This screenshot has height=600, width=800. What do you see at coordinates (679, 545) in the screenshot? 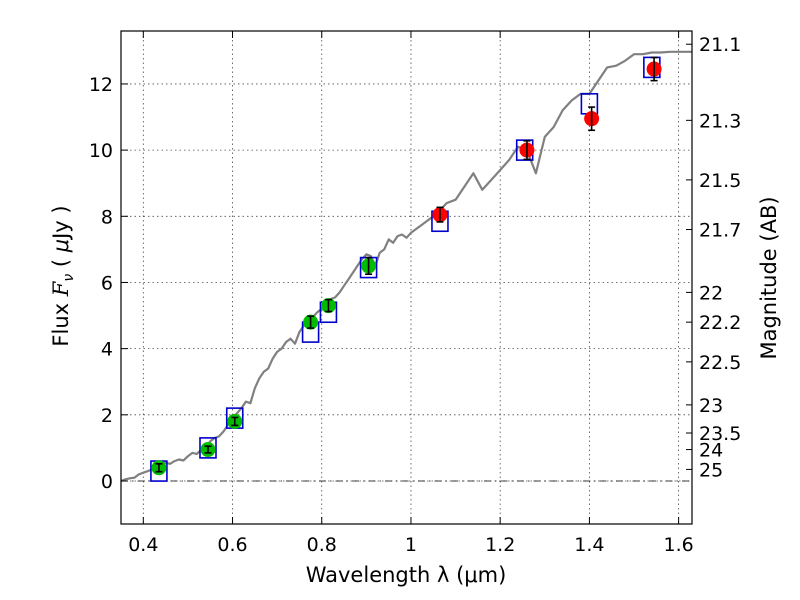
I see `x-tick-label: 1.6` at bounding box center [679, 545].